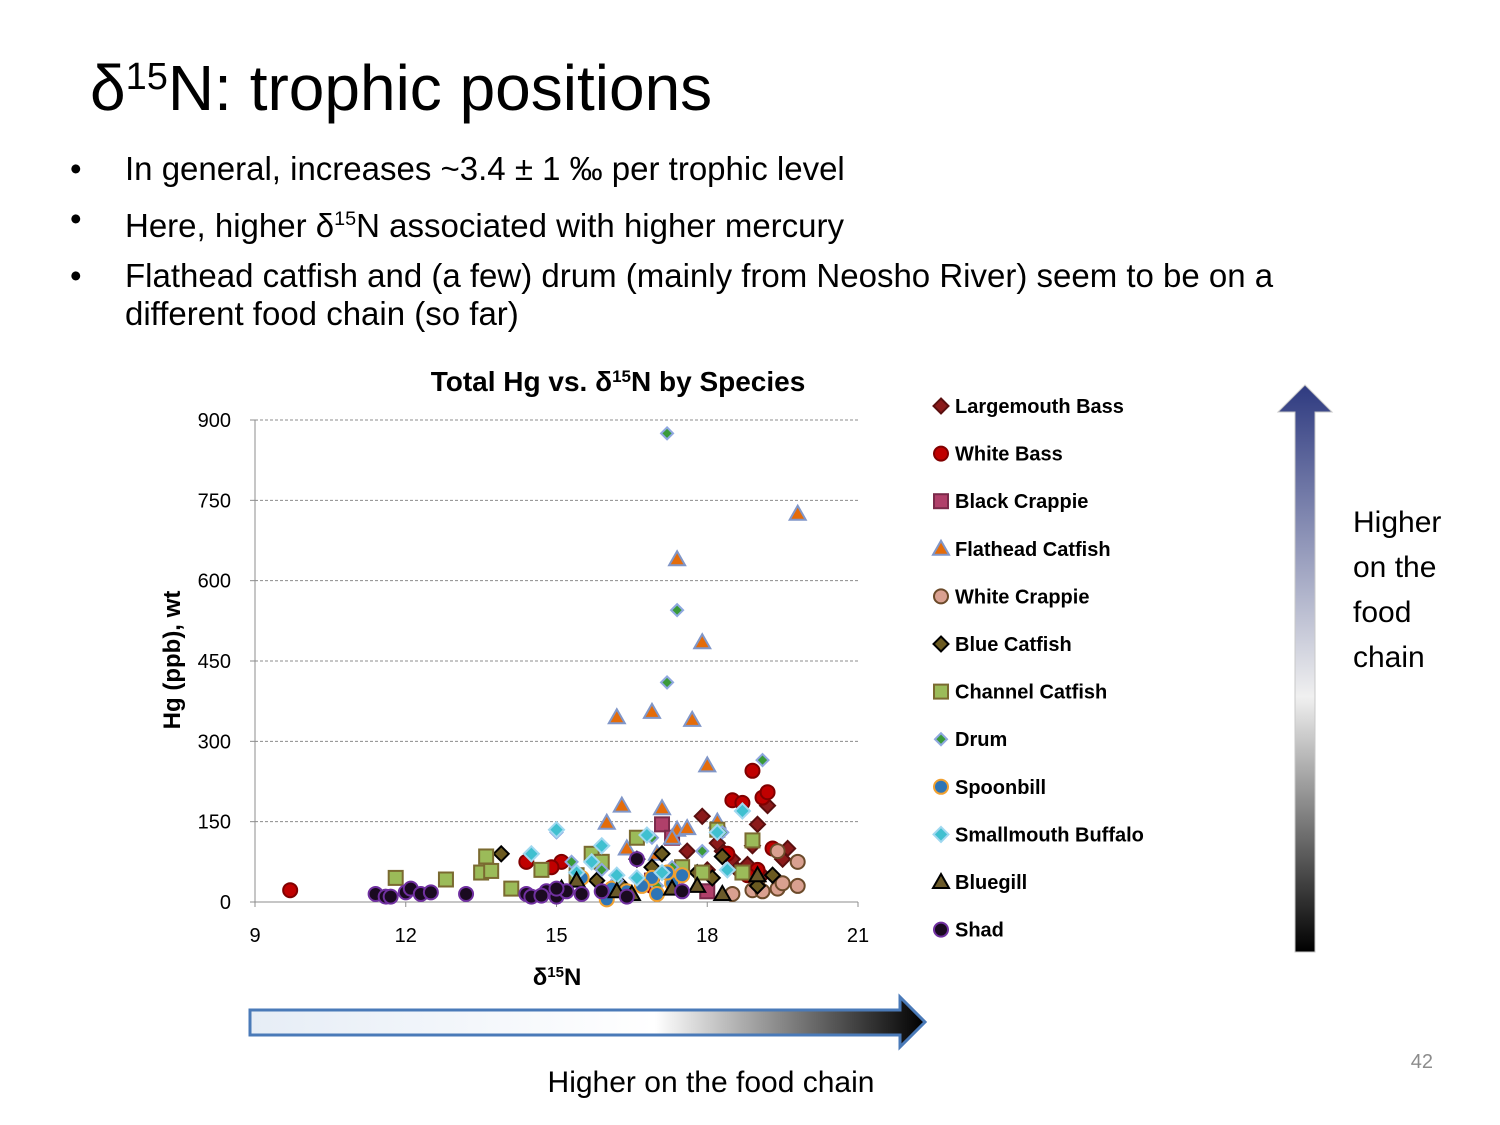 Image resolution: width=1500 pixels, height=1125 pixels. What do you see at coordinates (1039, 407) in the screenshot?
I see `legend-label: Largemouth Bass` at bounding box center [1039, 407].